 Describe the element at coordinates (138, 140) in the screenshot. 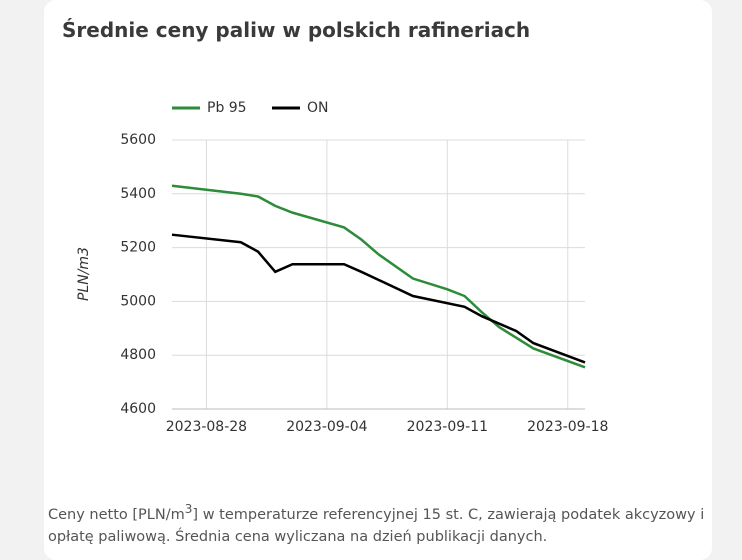

I see `y-tick-label: 5600` at that location.